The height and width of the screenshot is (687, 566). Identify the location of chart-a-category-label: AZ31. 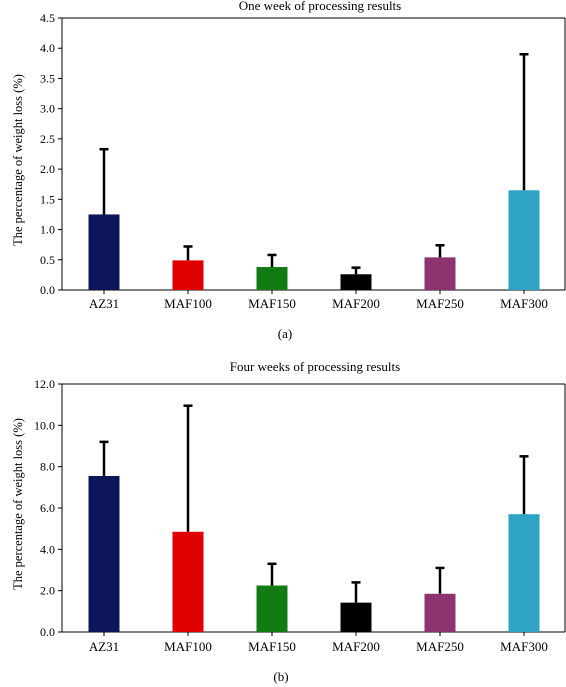
(104, 303).